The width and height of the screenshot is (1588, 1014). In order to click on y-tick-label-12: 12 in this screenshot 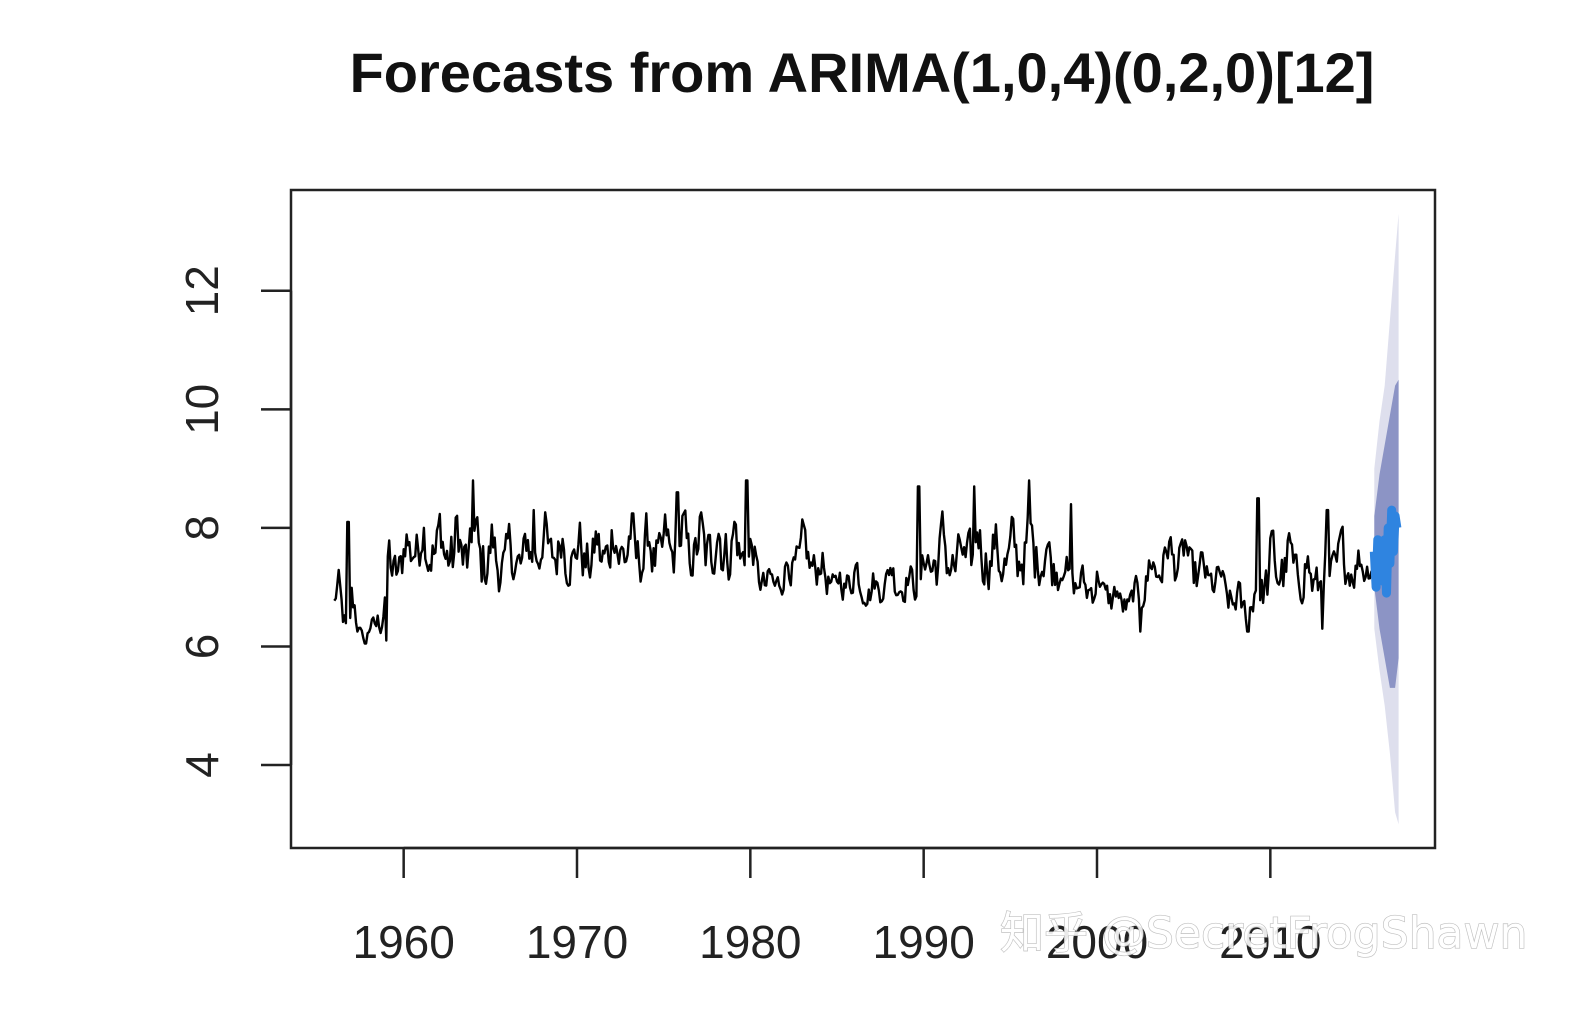, I will do `click(202, 290)`.